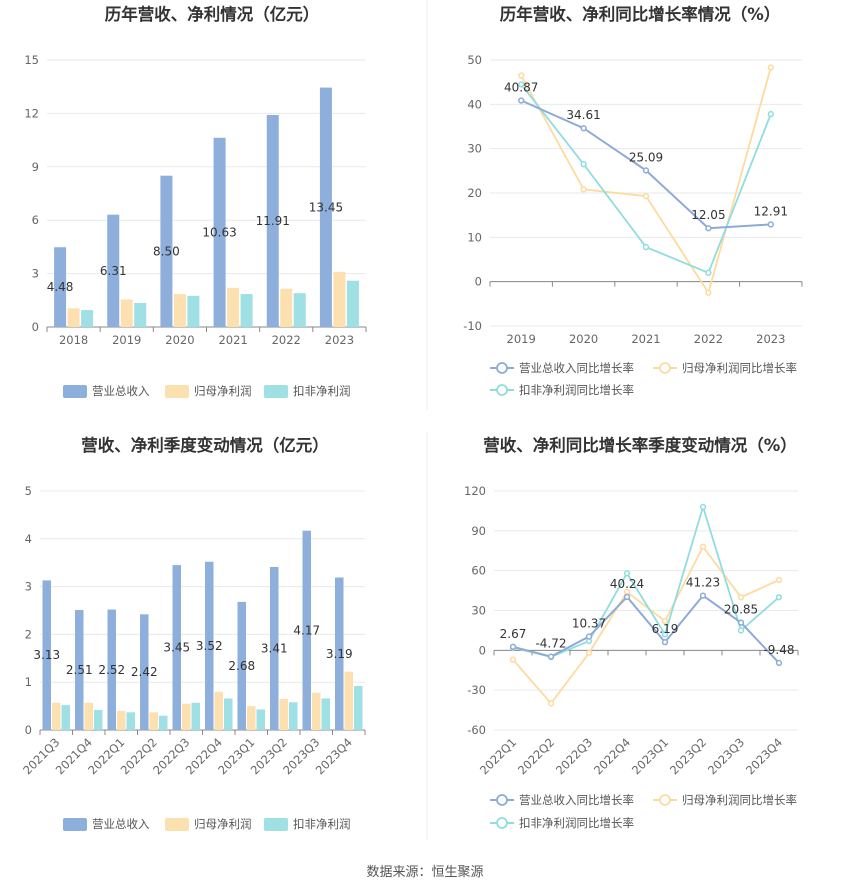 Image resolution: width=850 pixels, height=891 pixels. I want to click on x-tick-label: 2022Q1, so click(498, 756).